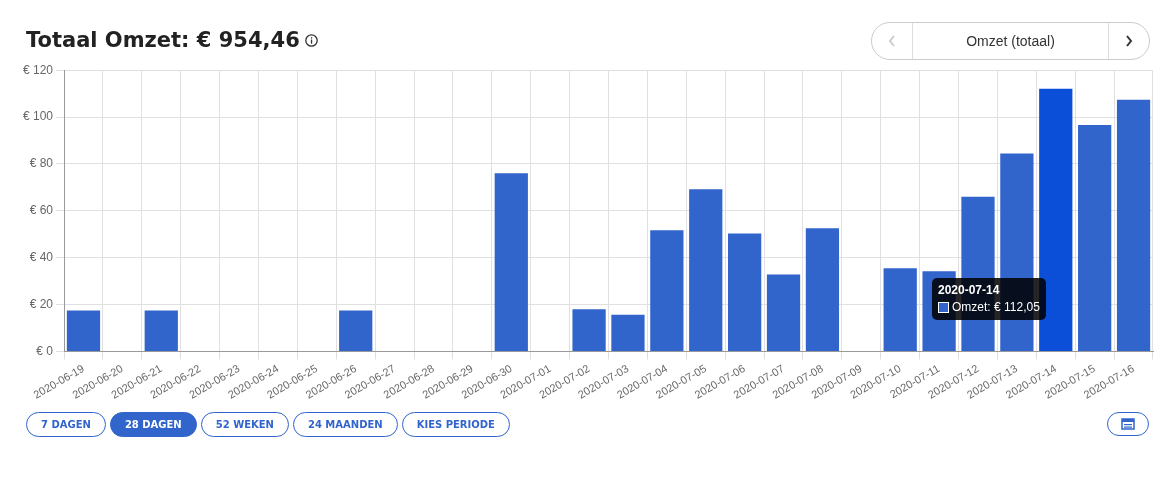 The width and height of the screenshot is (1173, 481). What do you see at coordinates (41, 210) in the screenshot?
I see `y-tick-label: € 60` at bounding box center [41, 210].